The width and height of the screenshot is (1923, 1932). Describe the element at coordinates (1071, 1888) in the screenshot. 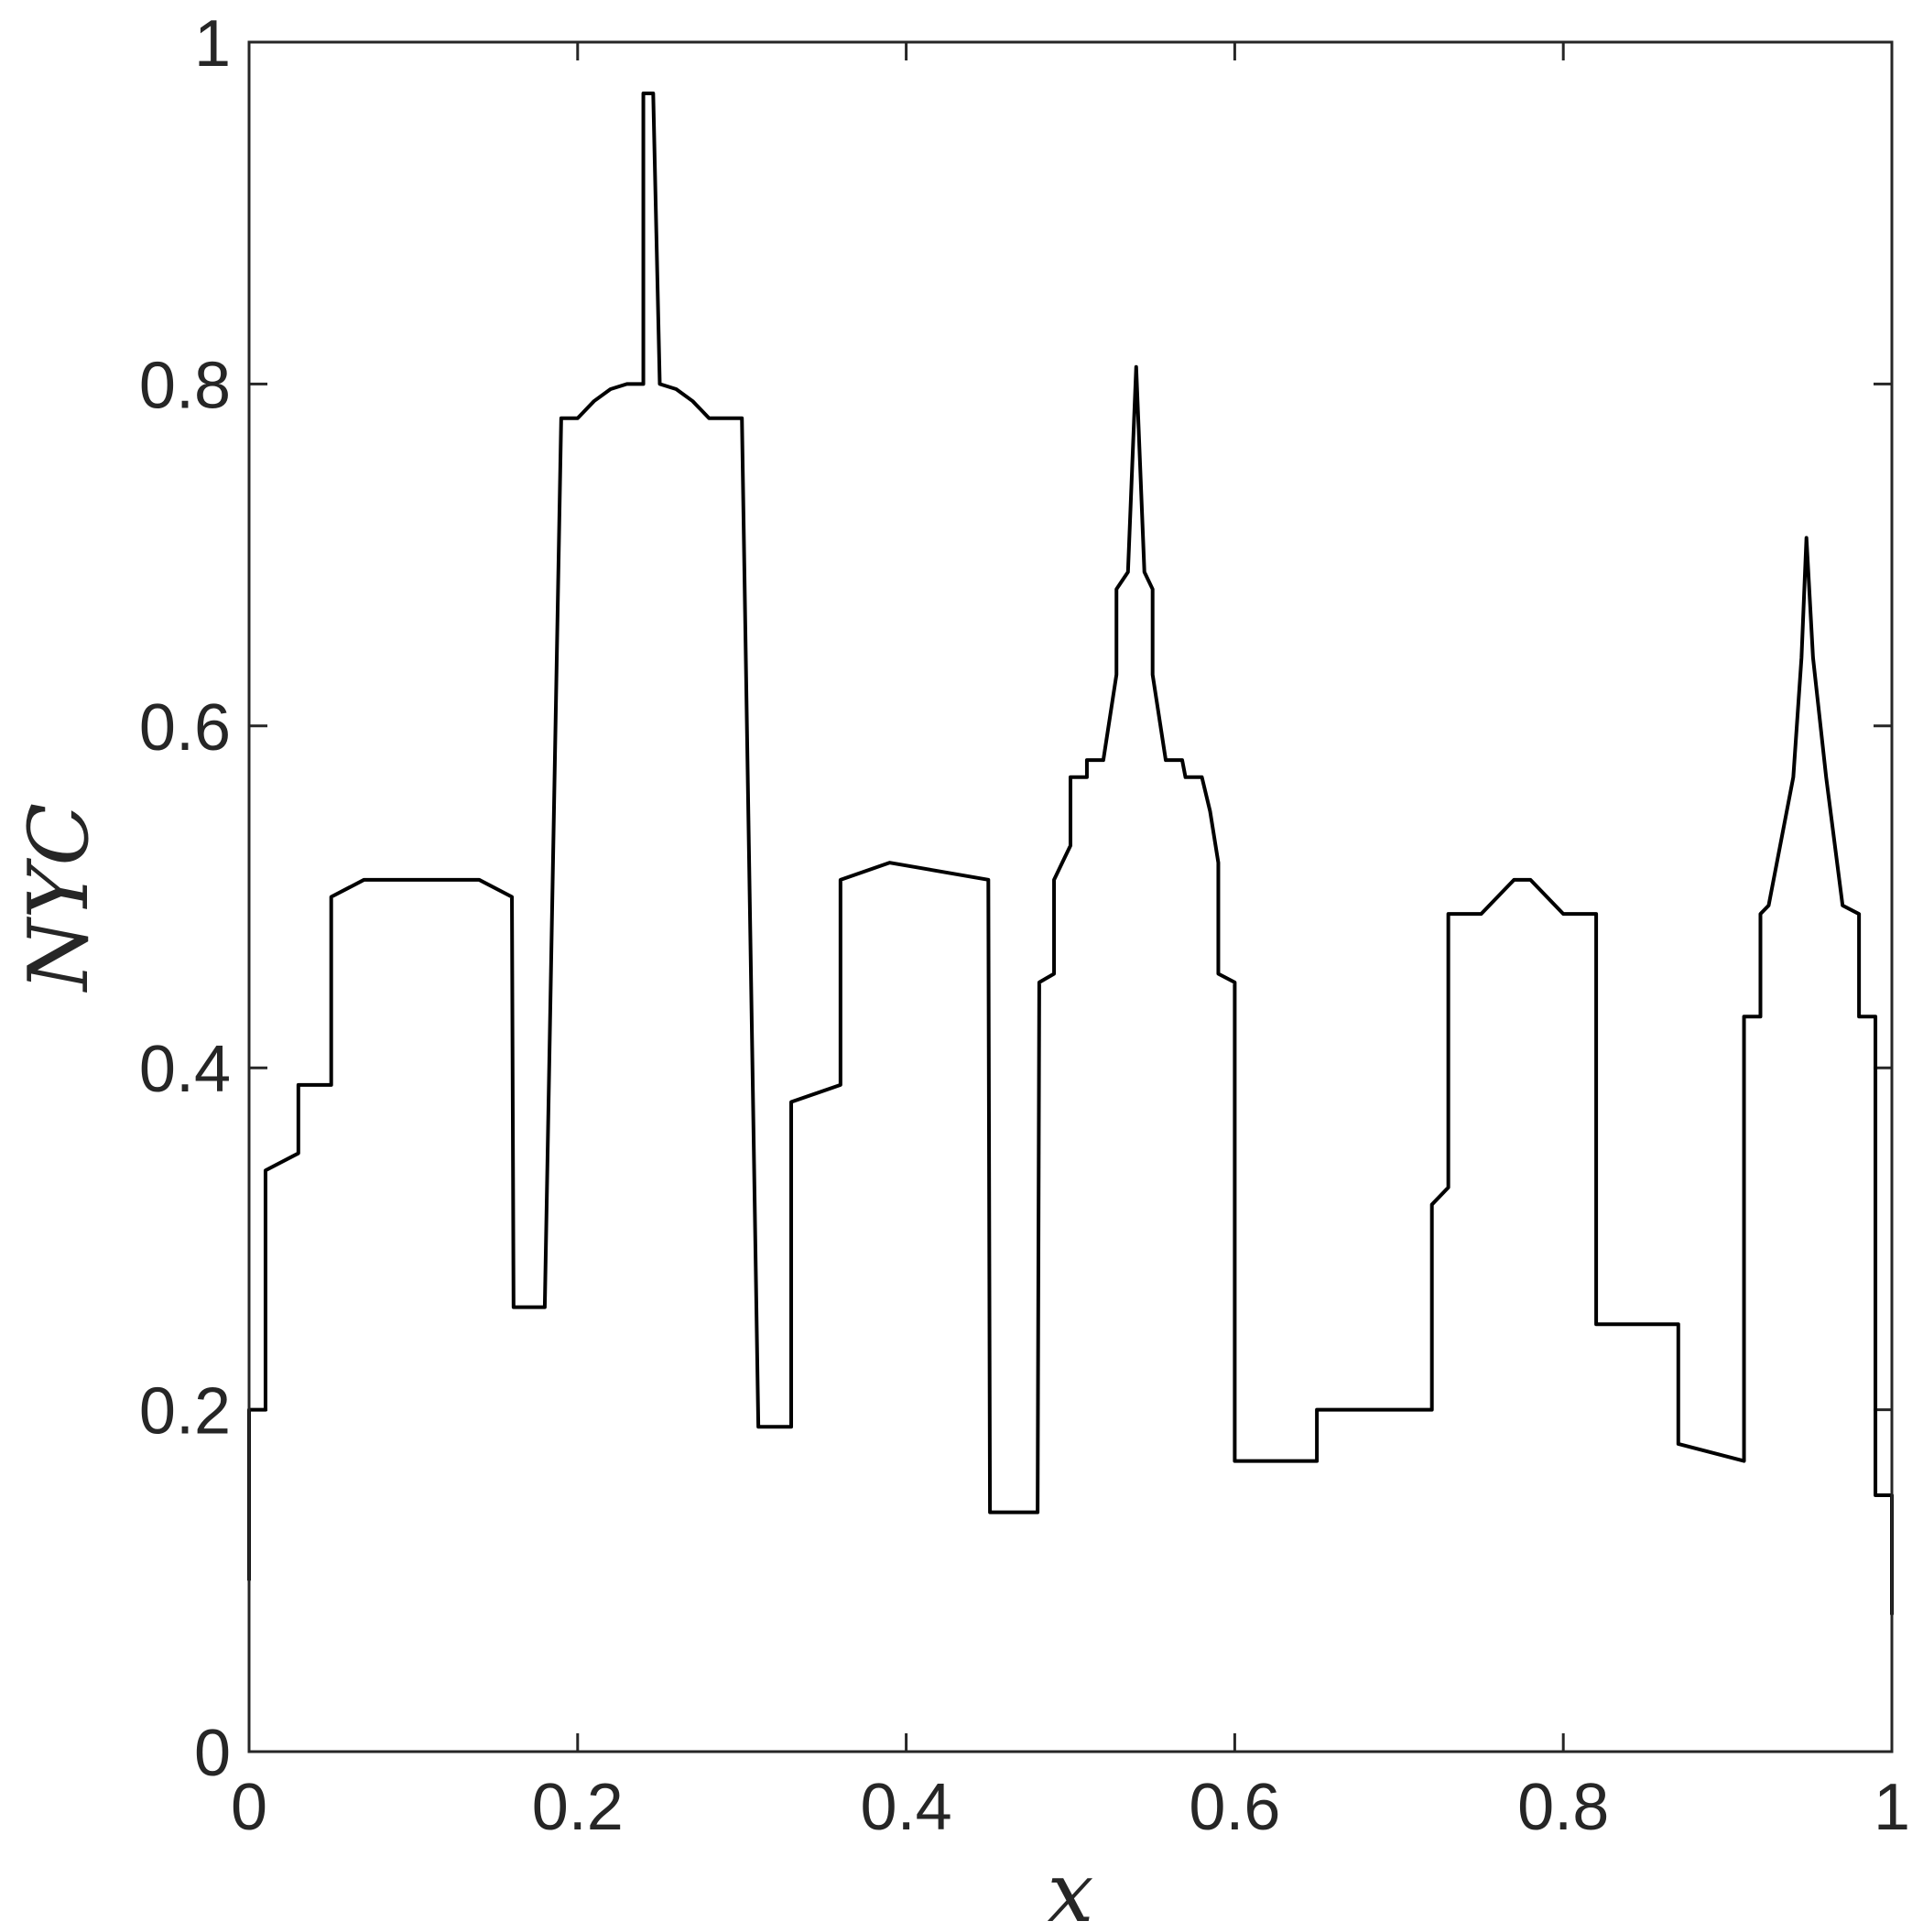

I see `x-axis-label: x` at that location.